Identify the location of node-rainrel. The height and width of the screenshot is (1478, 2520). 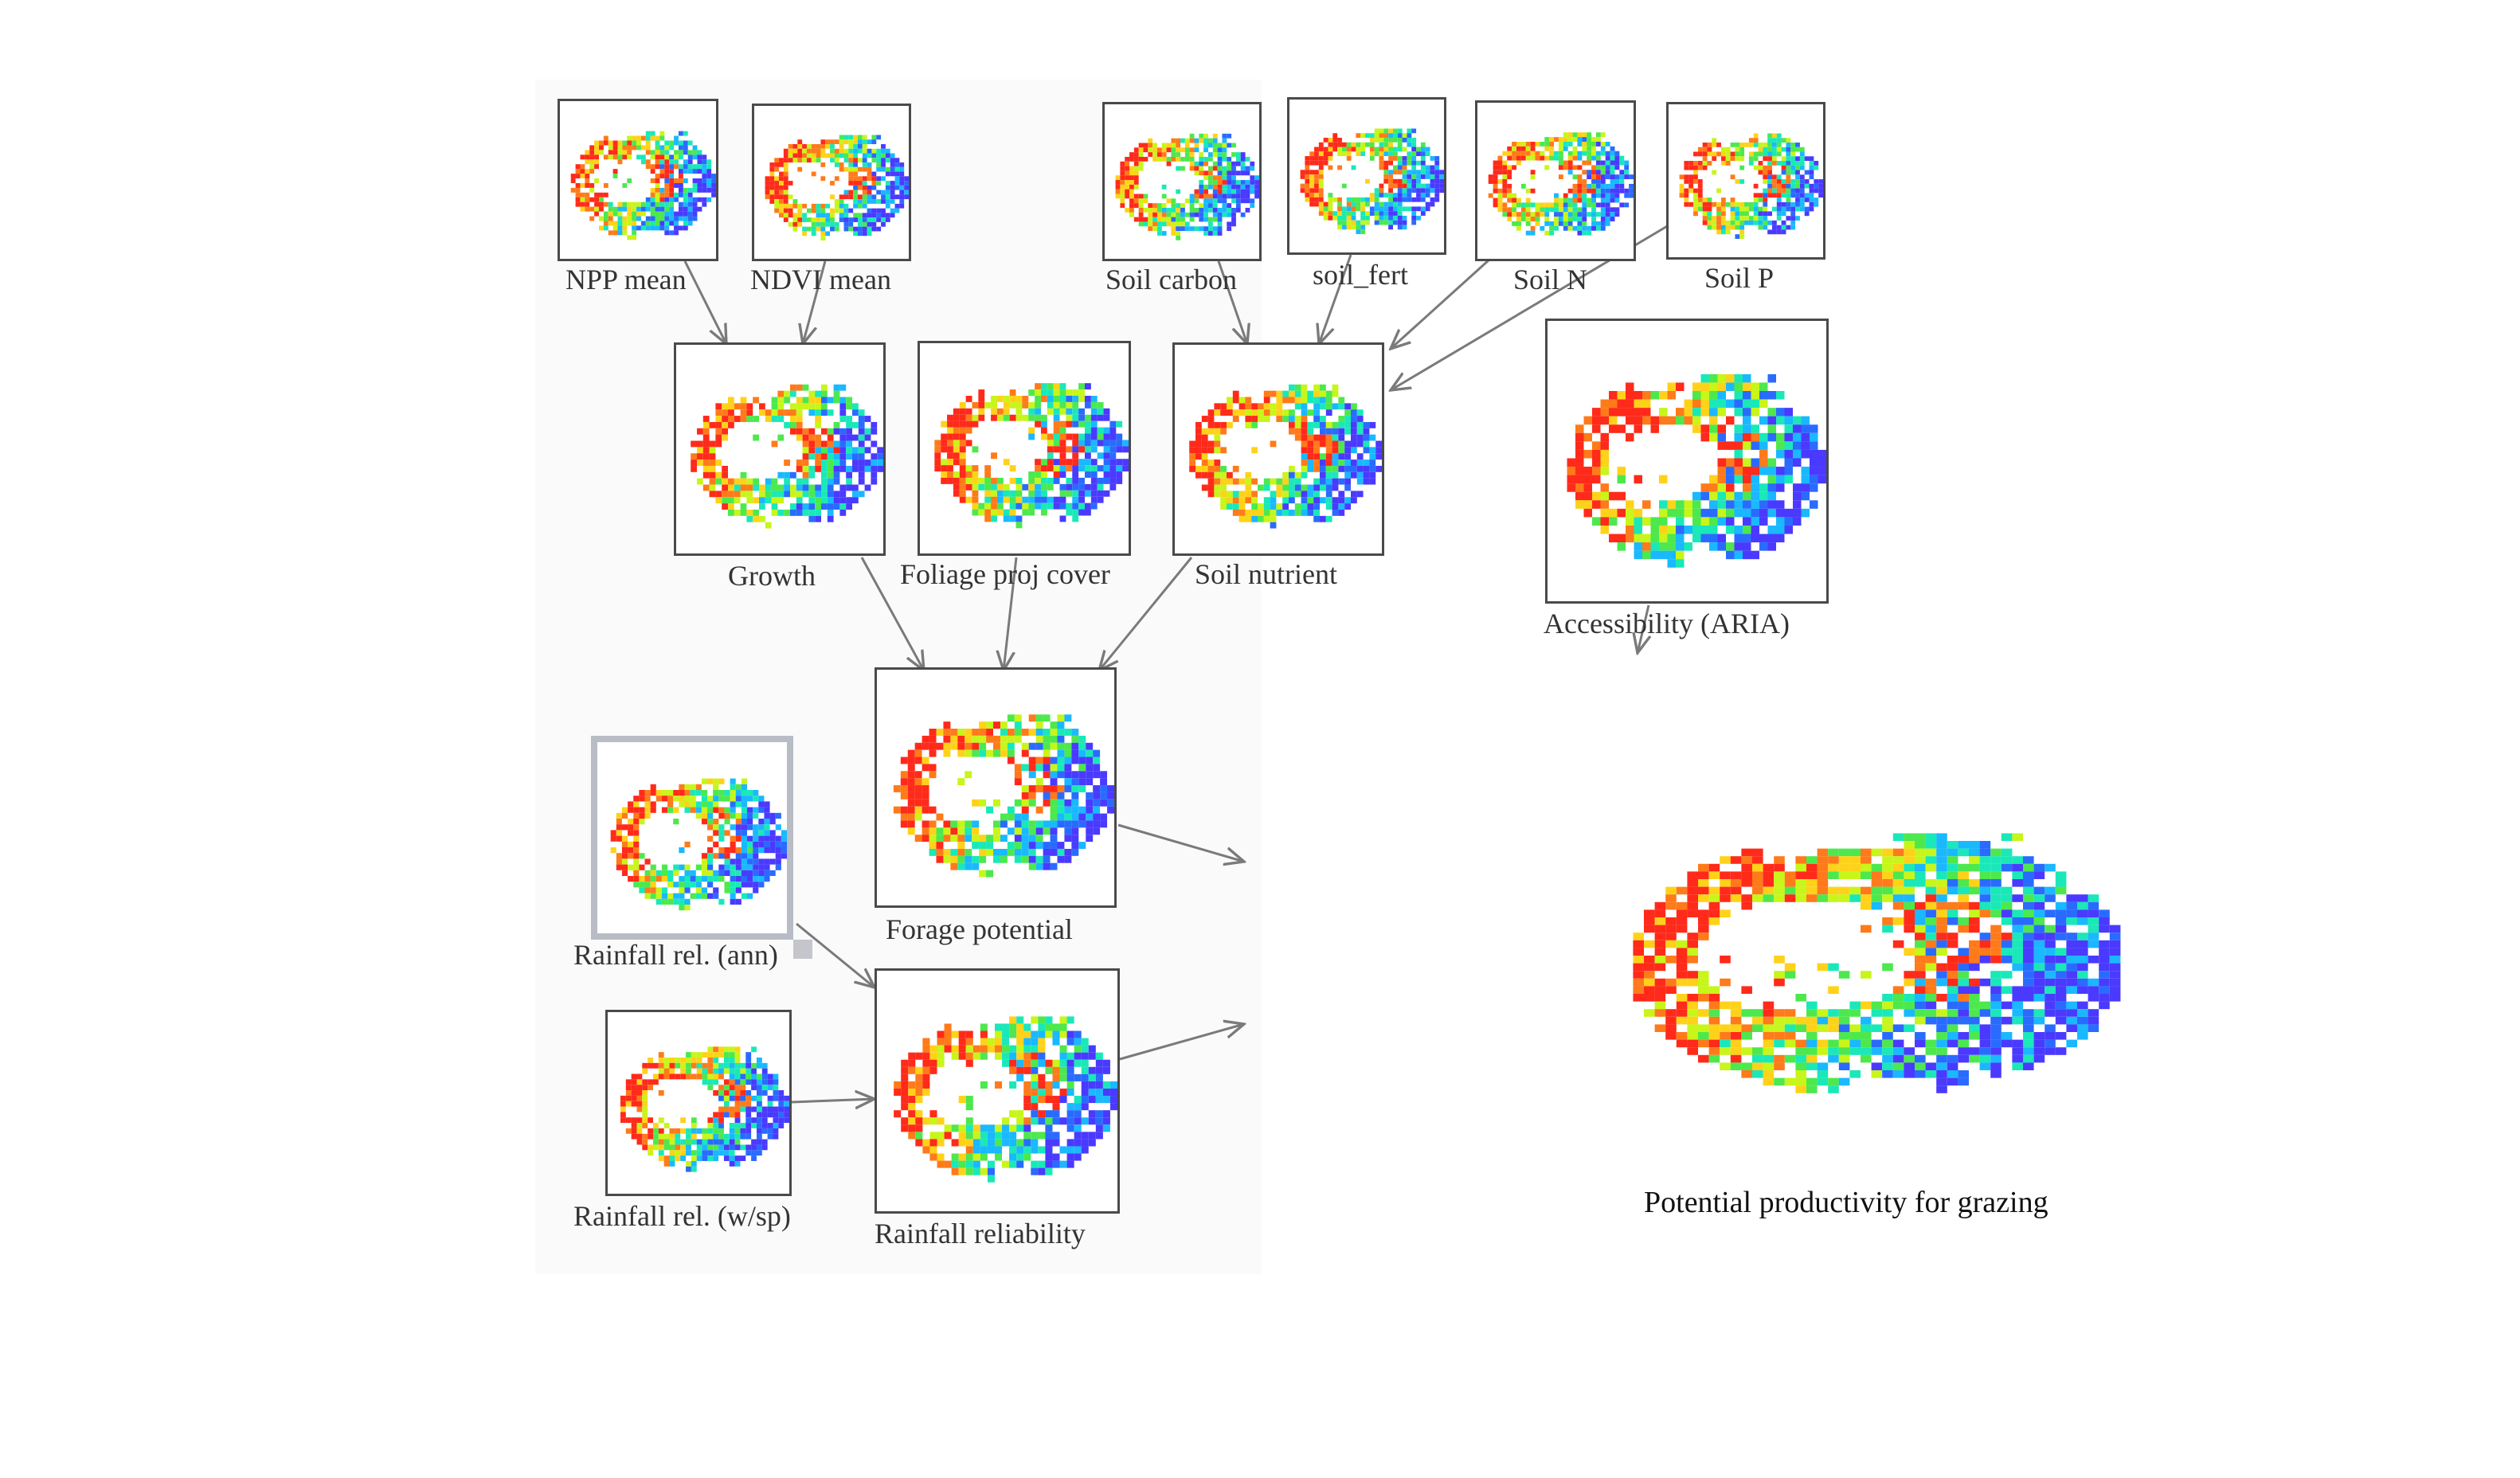
(998, 1091).